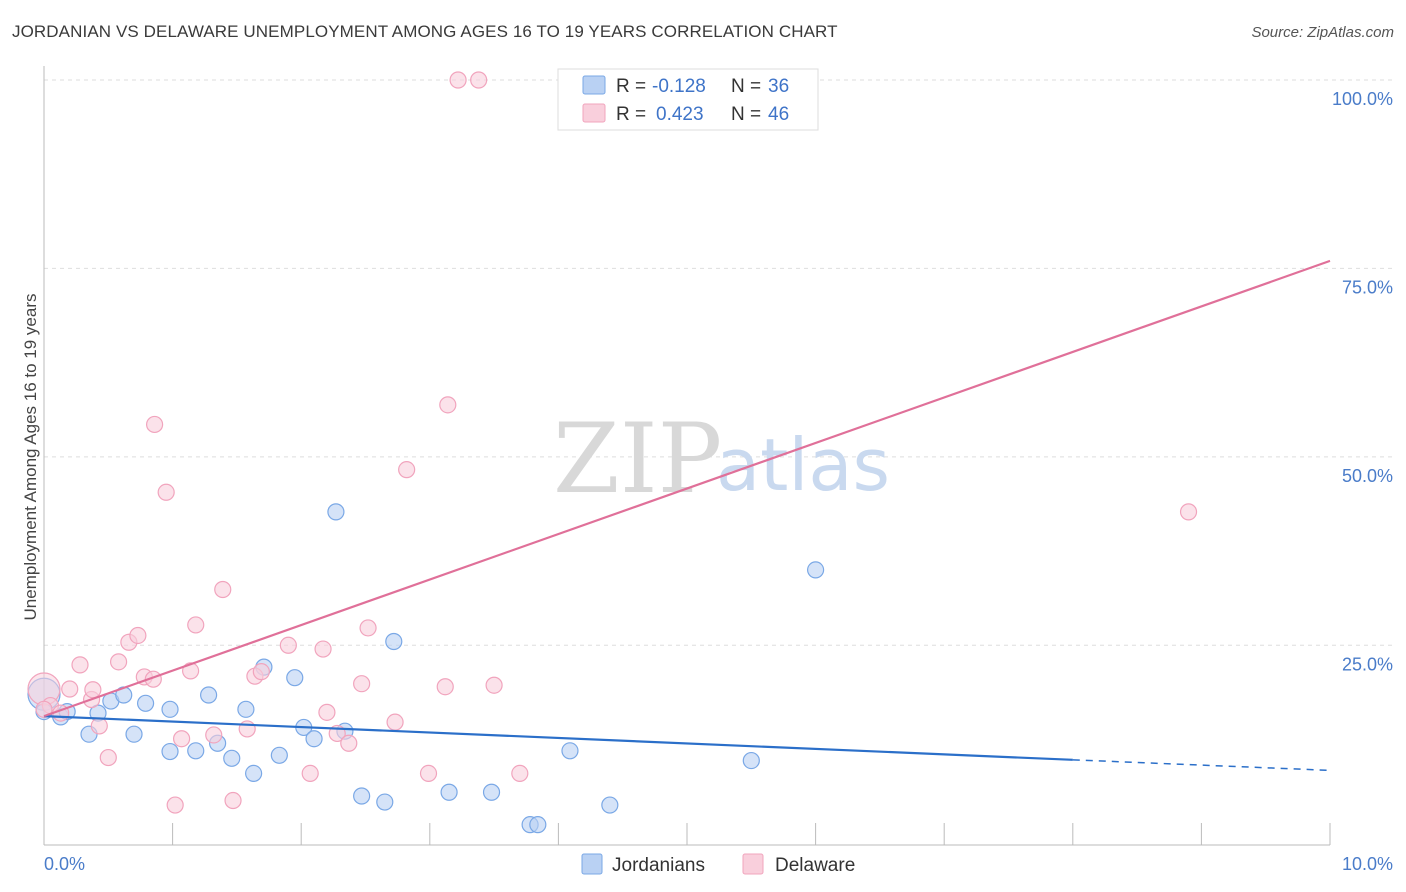 The height and width of the screenshot is (892, 1406). Describe the element at coordinates (631, 86) in the screenshot. I see `legend-r-label-1: R =` at that location.